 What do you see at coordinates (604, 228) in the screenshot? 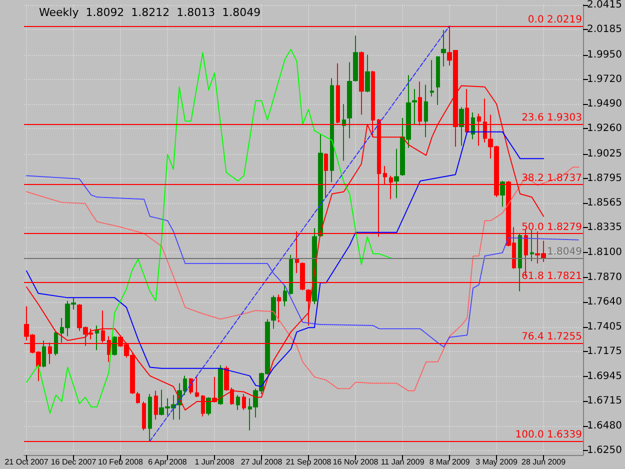
I see `y-tick-label: 1.8335` at bounding box center [604, 228].